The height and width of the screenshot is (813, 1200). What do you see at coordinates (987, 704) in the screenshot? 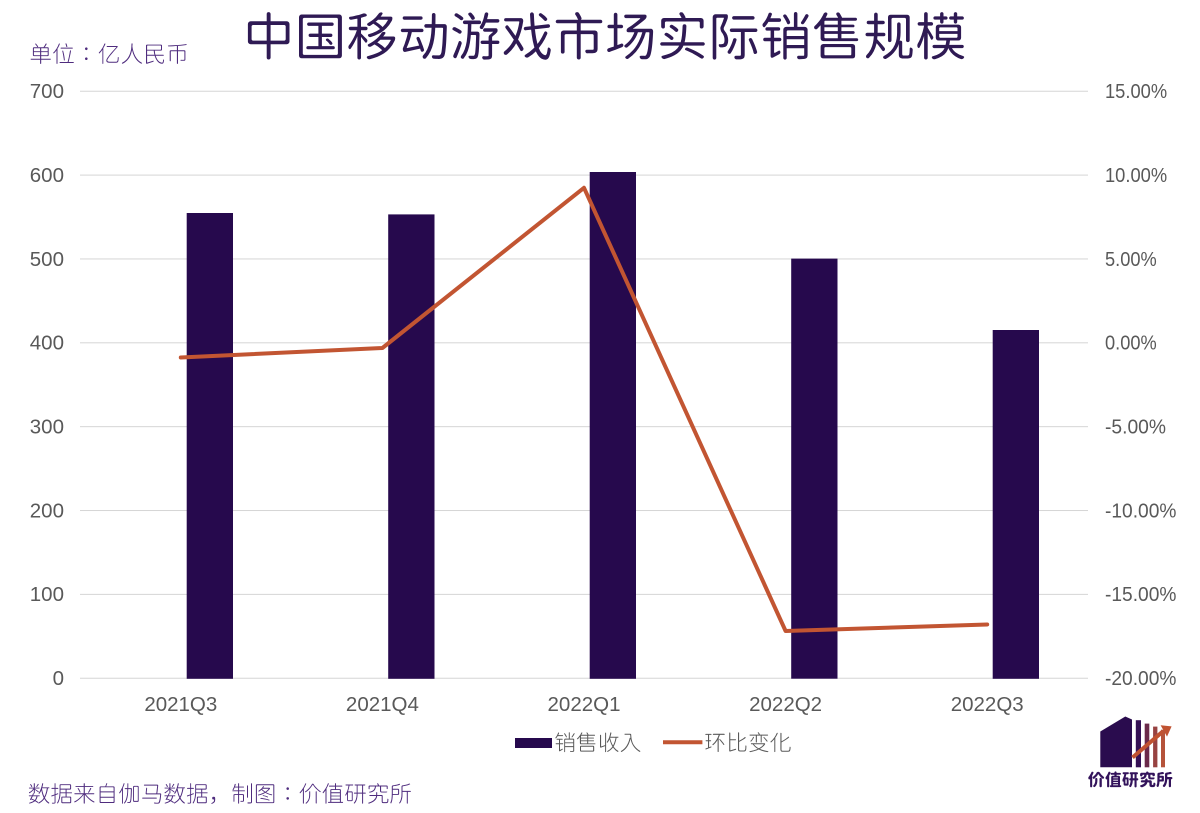
I see `svg-text: 2022Q3` at bounding box center [987, 704].